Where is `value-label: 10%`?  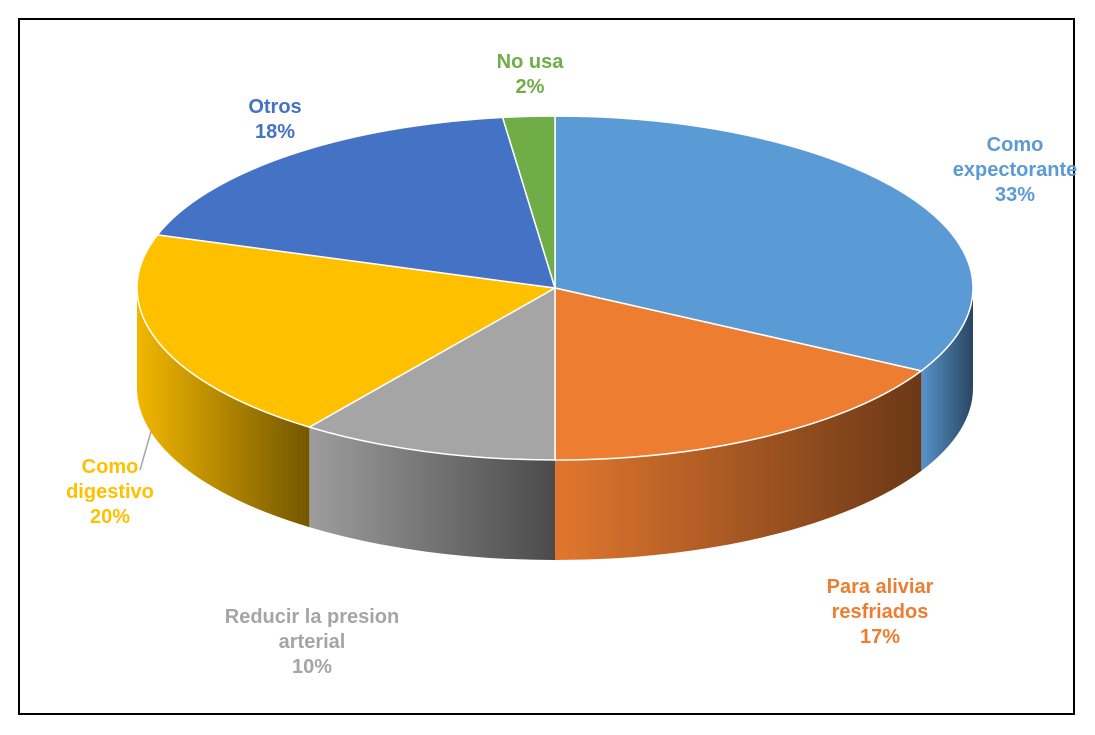
value-label: 10% is located at coordinates (312, 667).